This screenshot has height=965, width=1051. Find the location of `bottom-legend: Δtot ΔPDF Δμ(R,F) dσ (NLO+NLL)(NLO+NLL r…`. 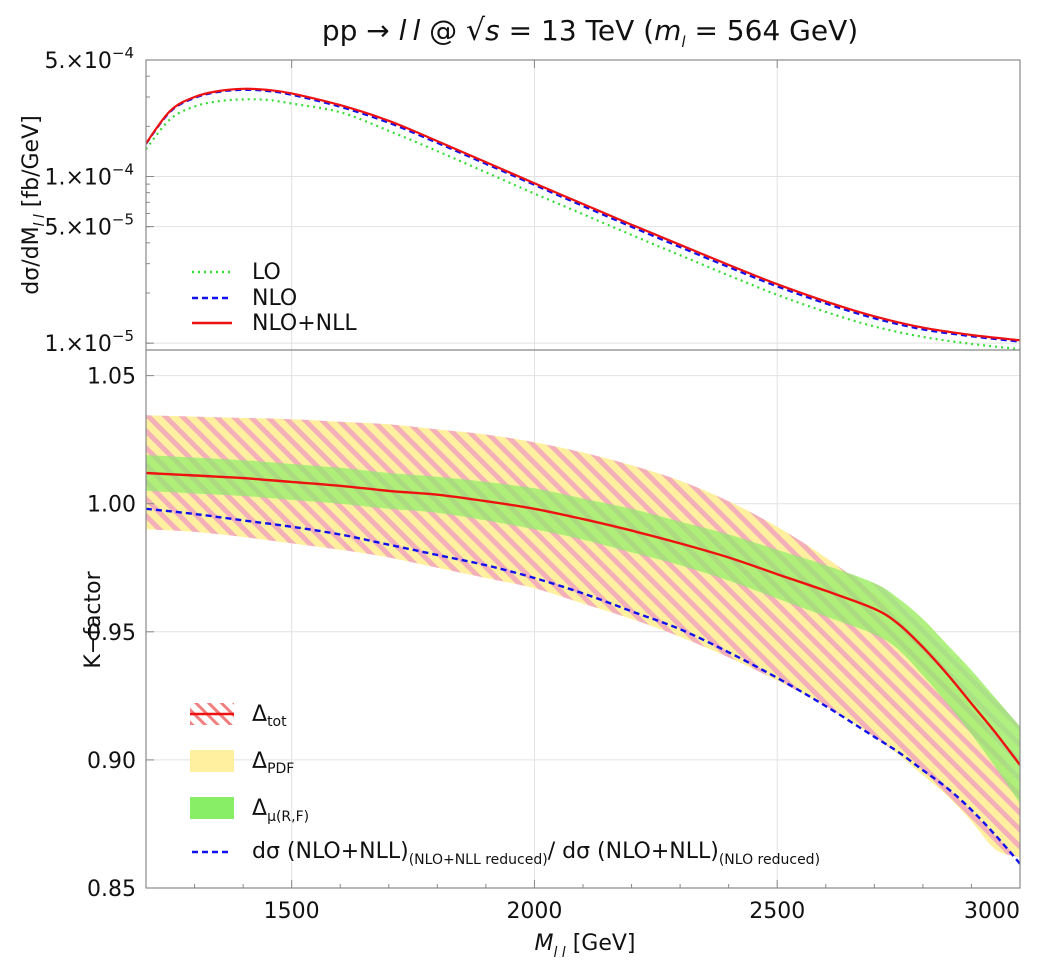

bottom-legend: Δtot ΔPDF Δμ(R,F) dσ (NLO+NLL)(NLO+NLL r… is located at coordinates (505, 785).